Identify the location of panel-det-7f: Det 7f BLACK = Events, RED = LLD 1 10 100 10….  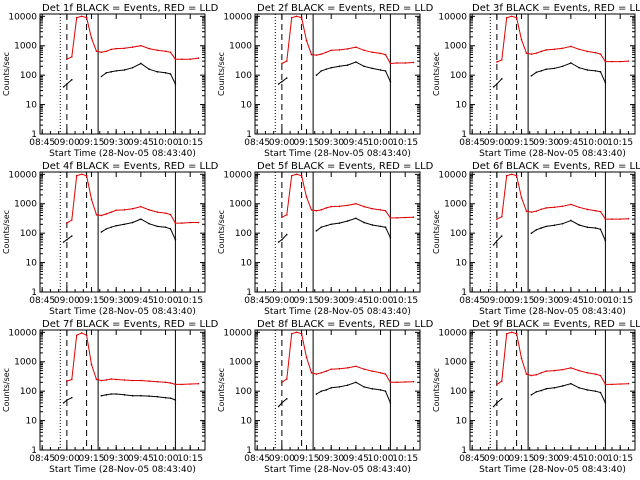
(110, 397).